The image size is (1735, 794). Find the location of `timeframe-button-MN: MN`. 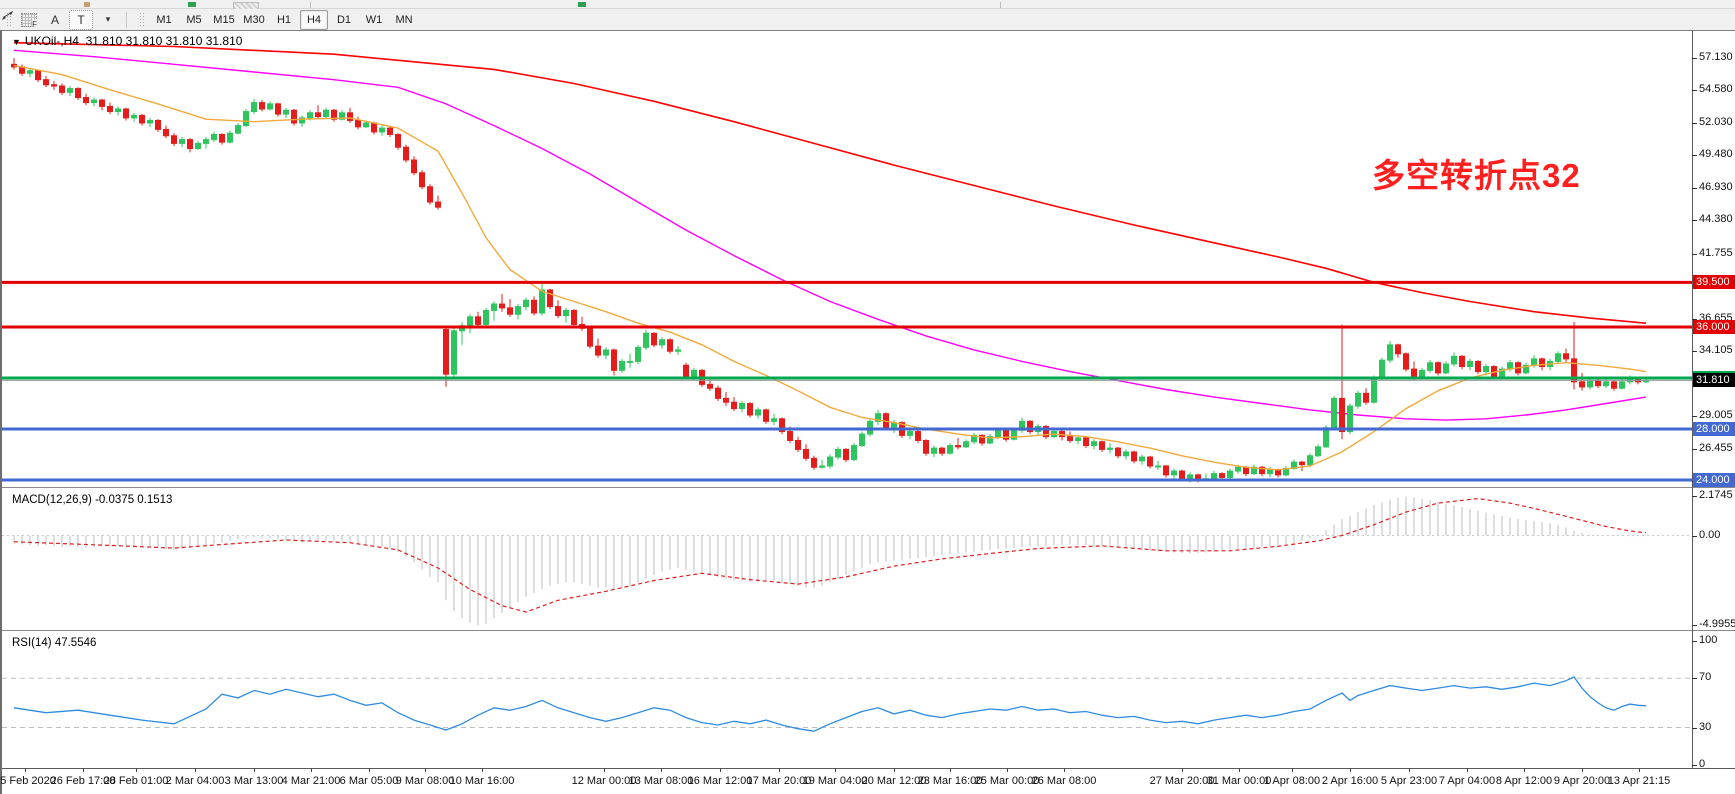

timeframe-button-MN: MN is located at coordinates (404, 19).